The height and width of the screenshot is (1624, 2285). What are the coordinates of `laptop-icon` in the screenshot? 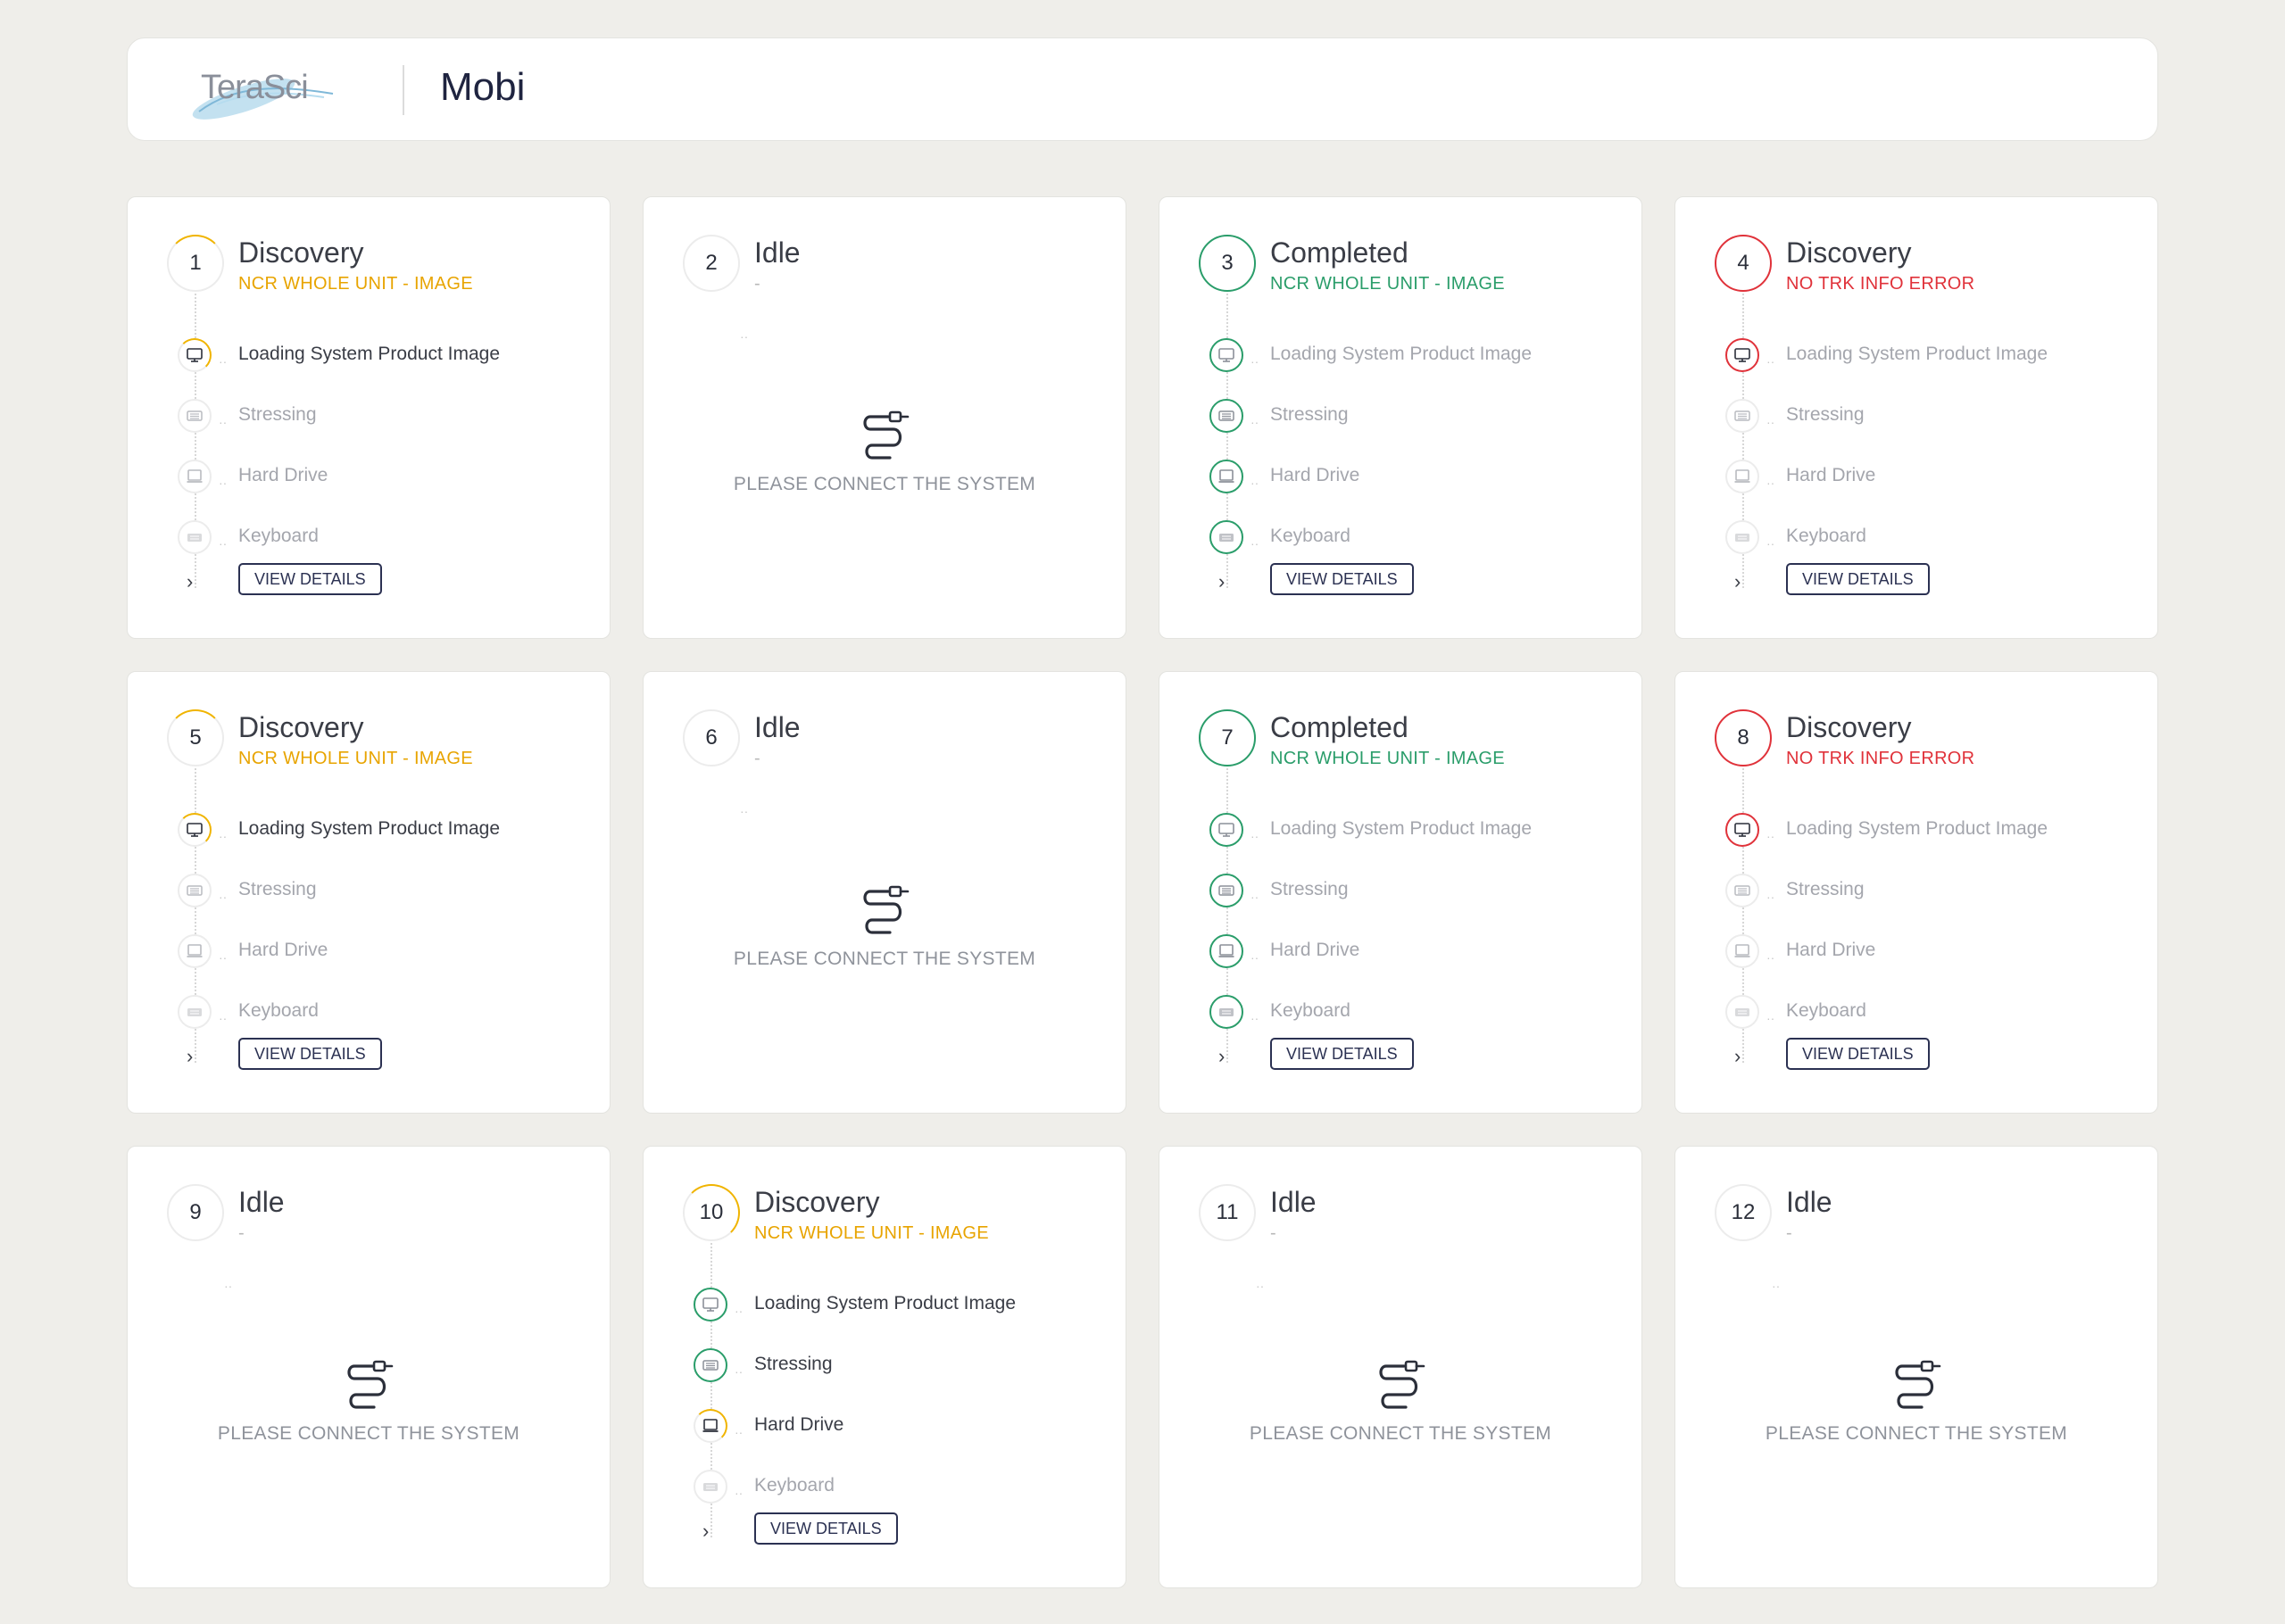 It's located at (1226, 476).